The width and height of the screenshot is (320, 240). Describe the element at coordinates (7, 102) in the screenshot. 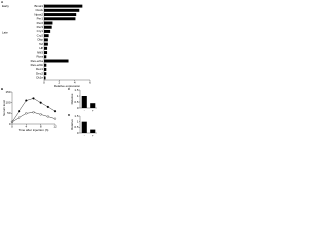

I see `y-tick-label: 100` at that location.